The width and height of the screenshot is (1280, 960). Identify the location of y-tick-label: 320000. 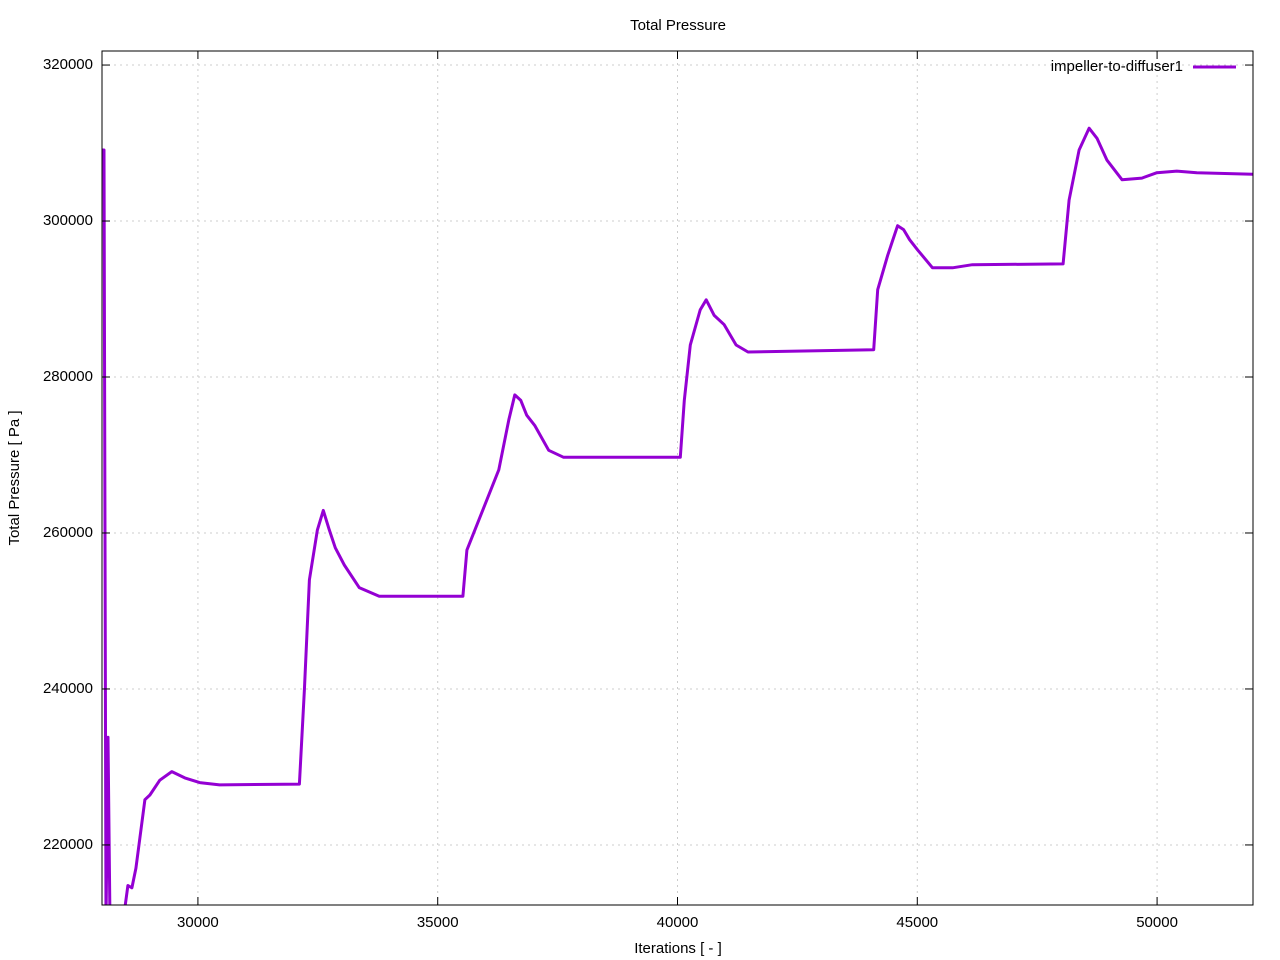
(68, 64).